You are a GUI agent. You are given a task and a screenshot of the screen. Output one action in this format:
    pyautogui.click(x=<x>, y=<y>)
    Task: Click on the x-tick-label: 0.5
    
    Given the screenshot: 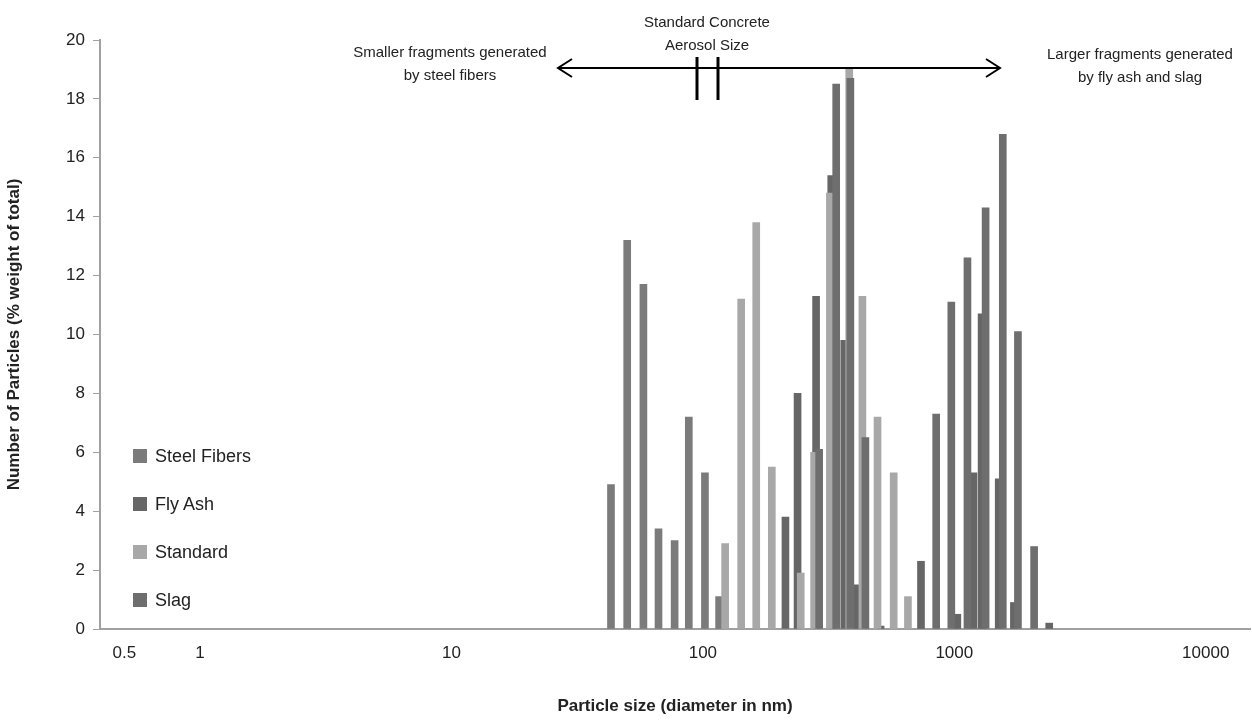 What is the action you would take?
    pyautogui.click(x=124, y=652)
    